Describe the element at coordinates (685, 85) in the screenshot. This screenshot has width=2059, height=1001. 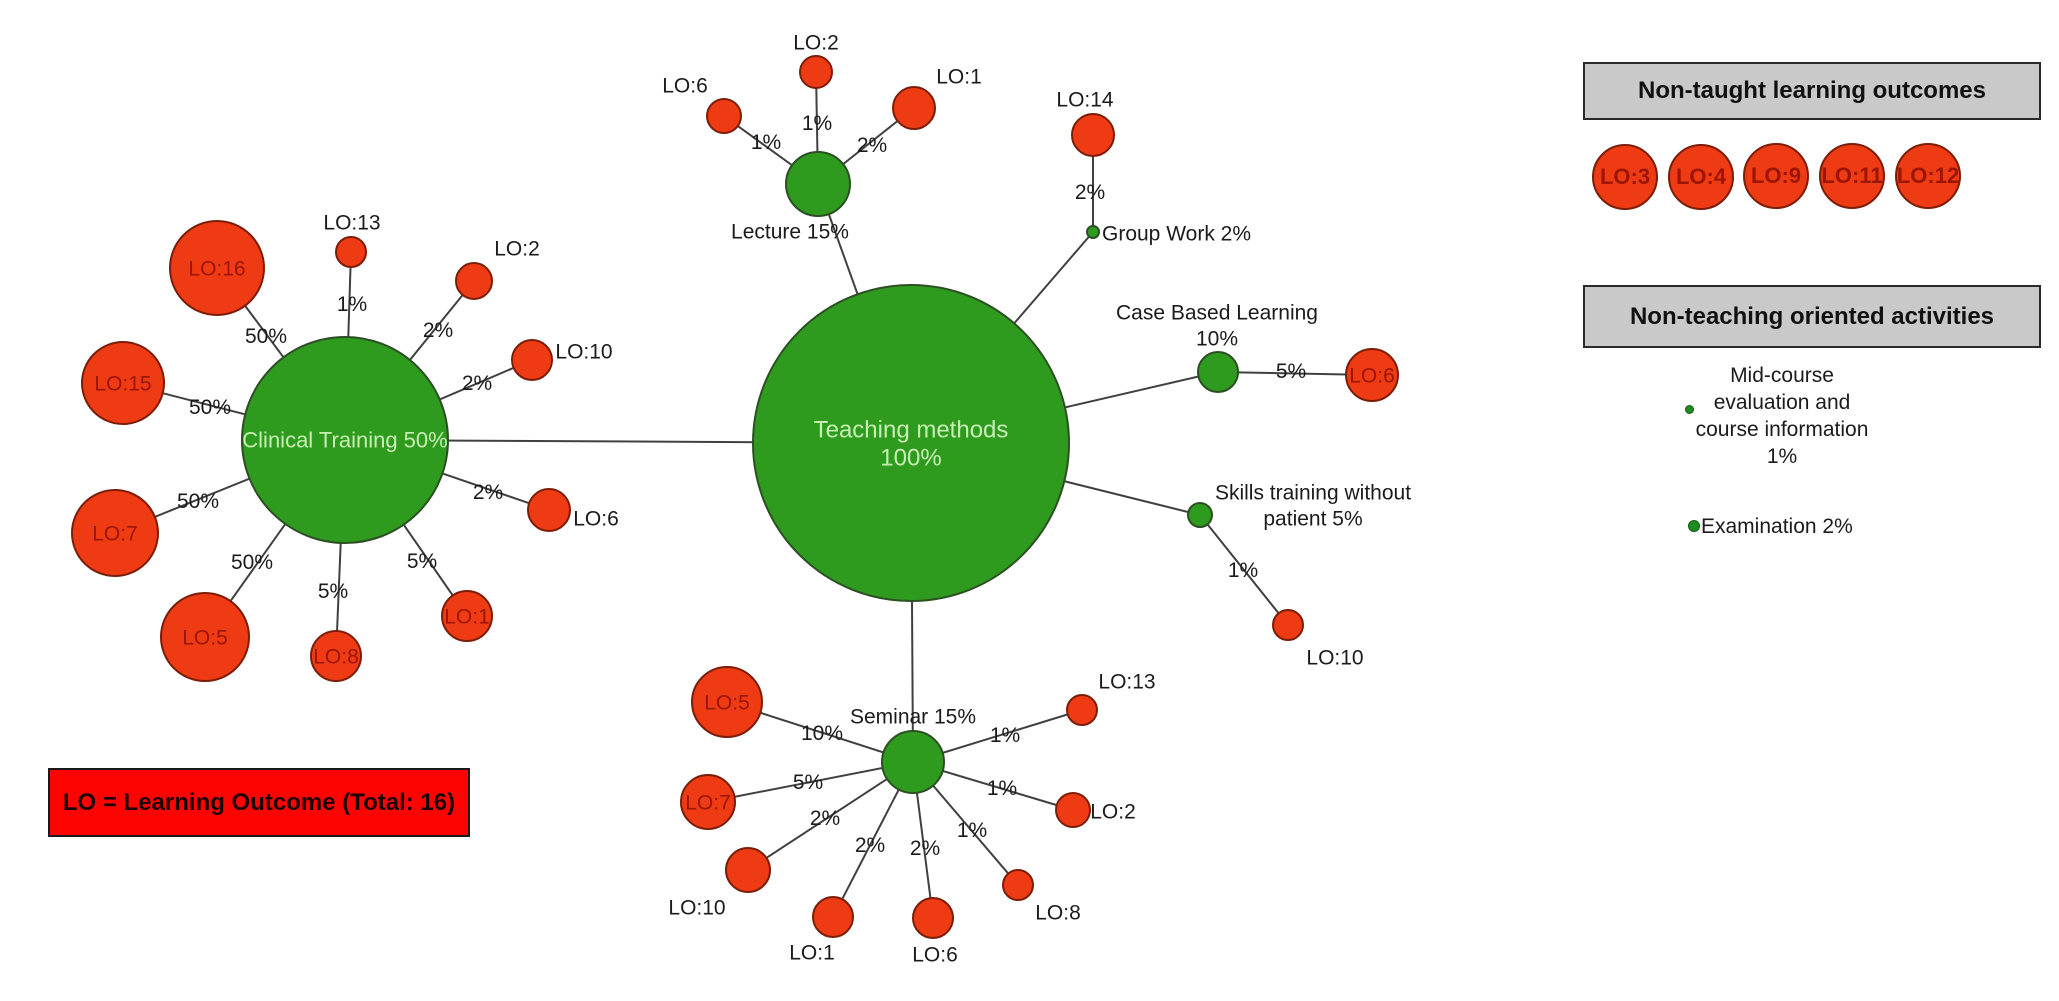
I see `lec-lo6-label: LO:6` at that location.